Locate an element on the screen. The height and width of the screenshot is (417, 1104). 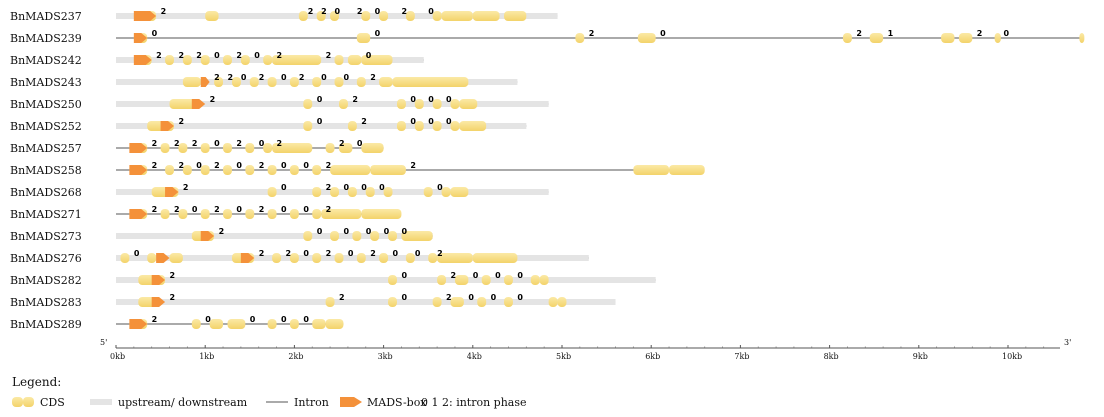
legend-utr-item: upstream/ downstream is located at coordinates (169, 402).